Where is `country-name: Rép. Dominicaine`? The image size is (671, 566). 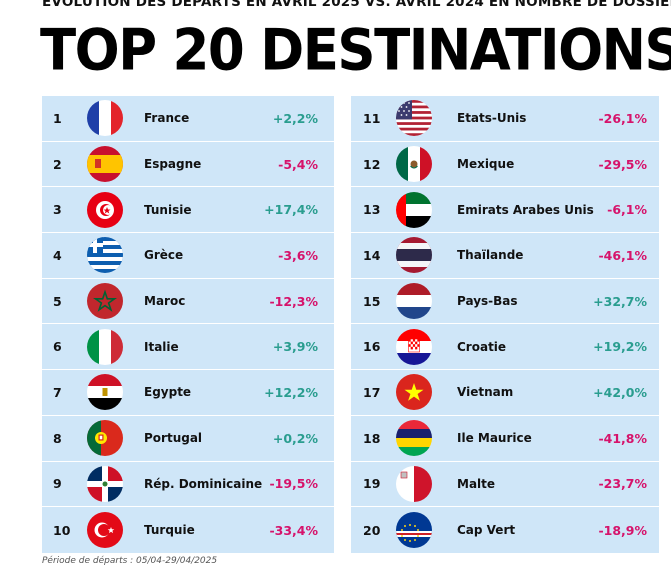 country-name: Rép. Dominicaine is located at coordinates (203, 483).